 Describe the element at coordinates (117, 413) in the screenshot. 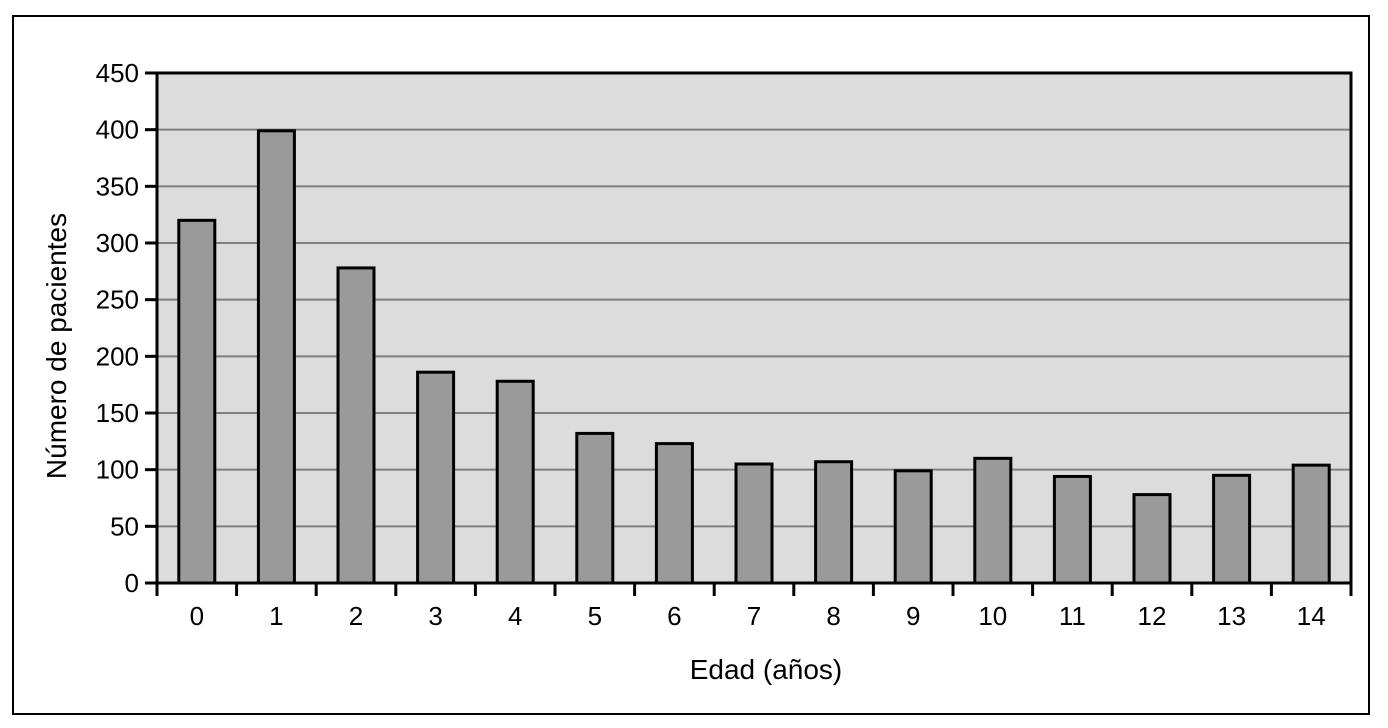

I see `y-tick-label: 150` at that location.